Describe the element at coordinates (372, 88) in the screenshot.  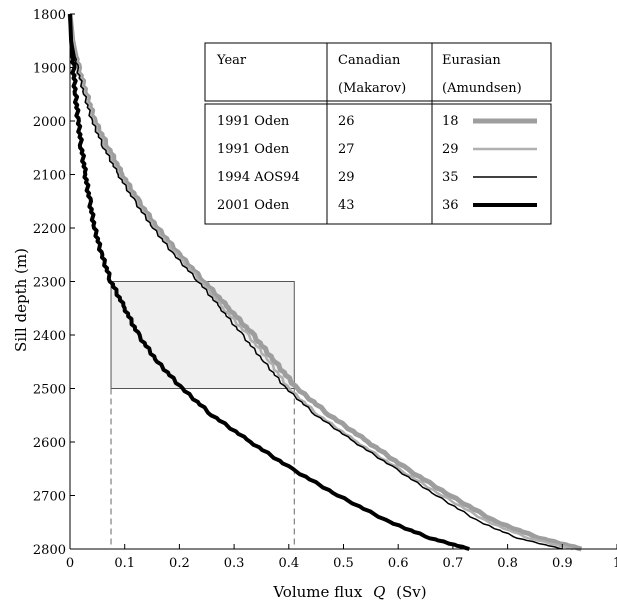
I see `legend-subheader-canadian: (Makarov)` at that location.